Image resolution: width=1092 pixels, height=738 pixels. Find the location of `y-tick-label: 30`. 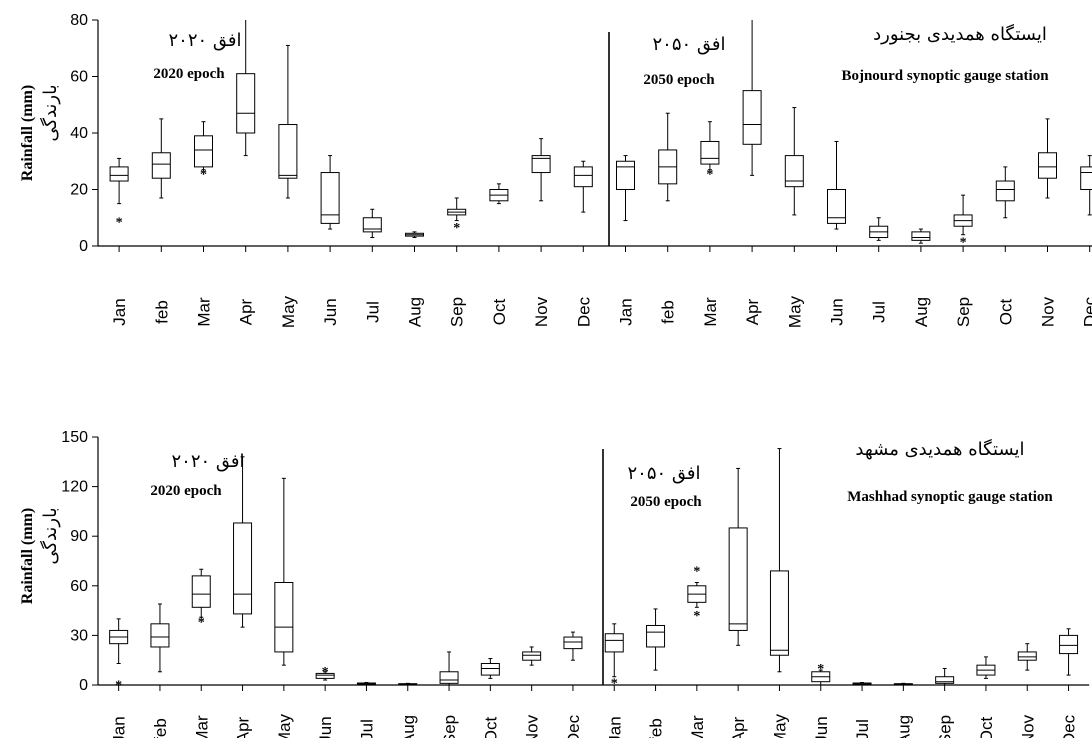

y-tick-label: 30 is located at coordinates (79, 635).